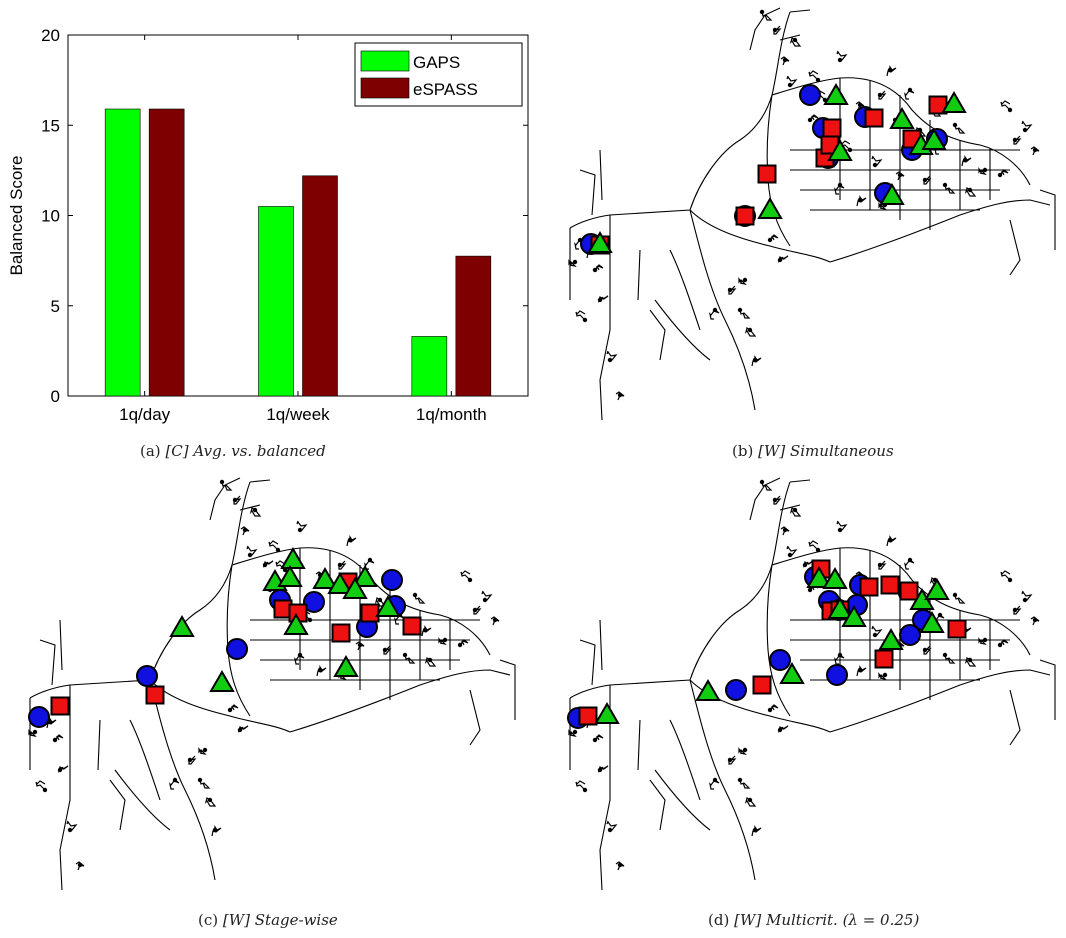  Describe the element at coordinates (16, 215) in the screenshot. I see `y-axis-label: Balanced Score` at that location.